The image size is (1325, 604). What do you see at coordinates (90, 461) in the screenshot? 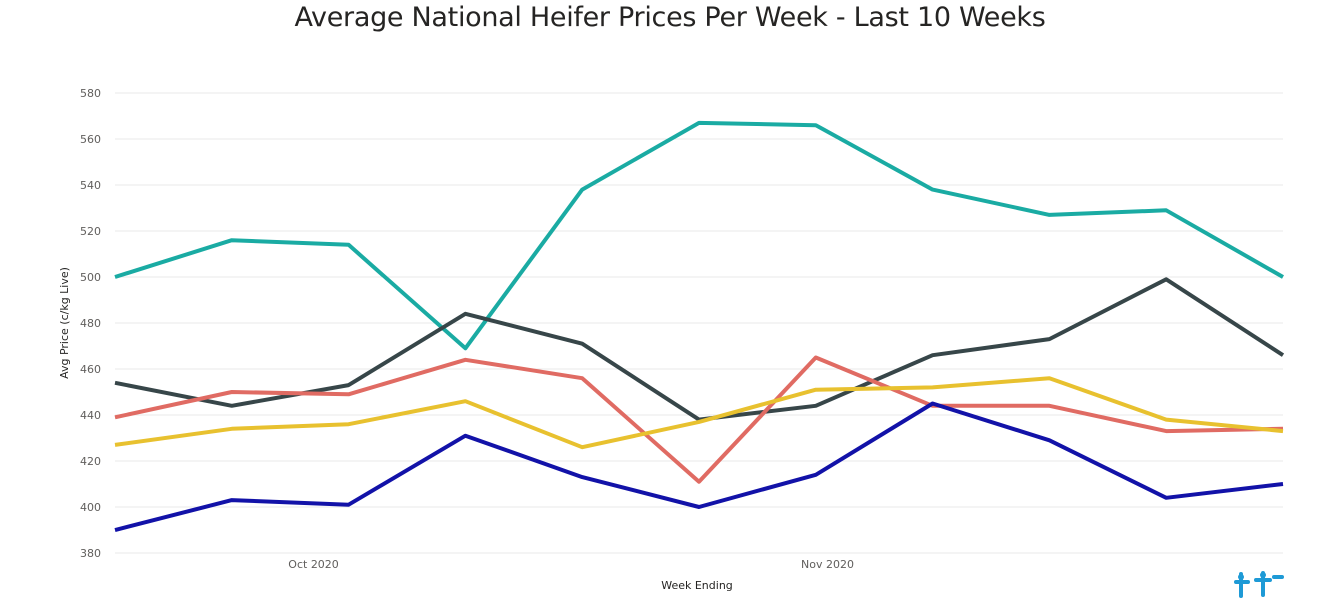
I see `y-tick-label: 420` at bounding box center [90, 461].